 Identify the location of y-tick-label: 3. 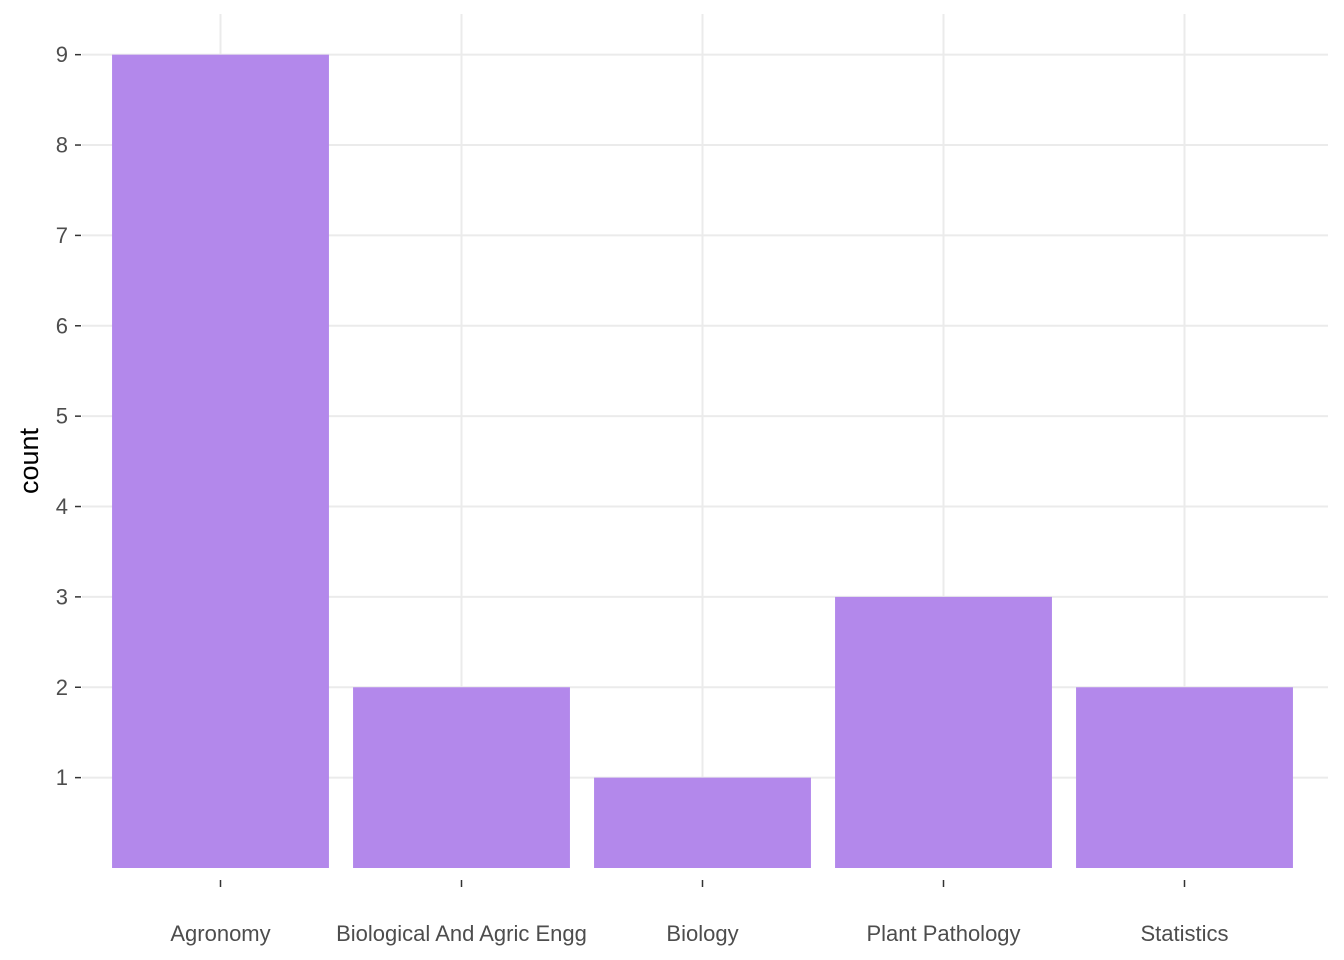
(62, 596).